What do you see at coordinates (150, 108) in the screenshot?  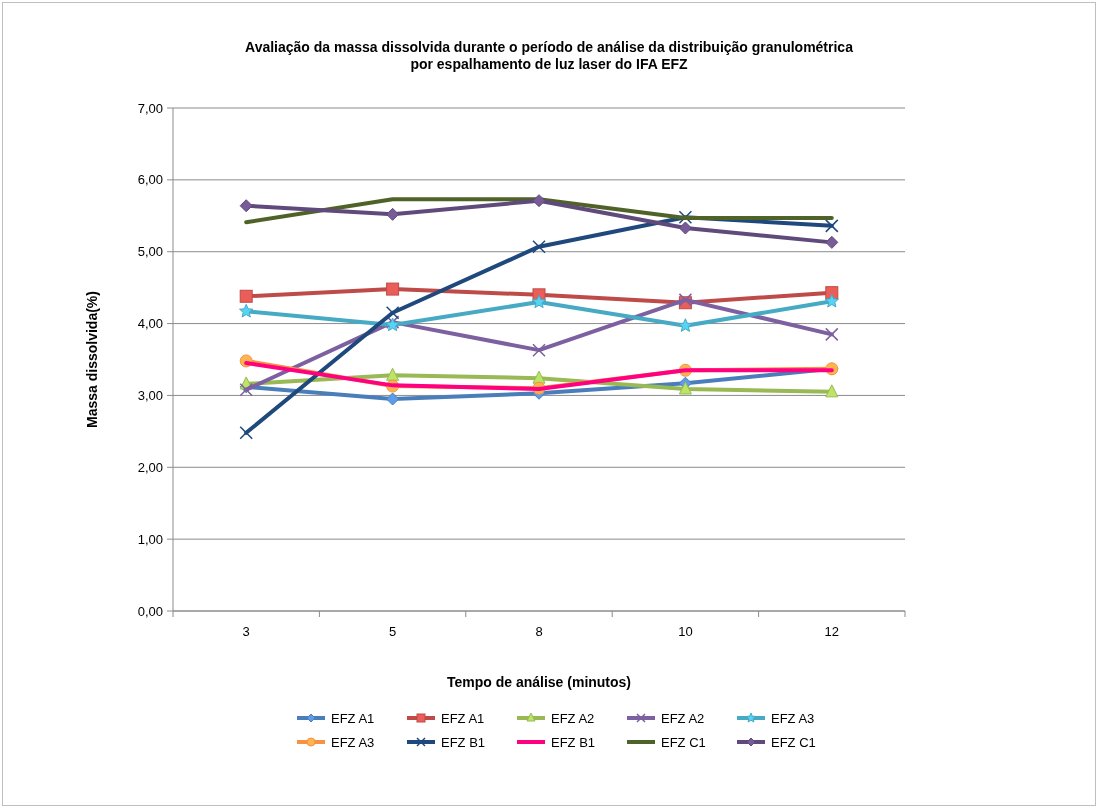 I see `y-tick-label: 7,00` at bounding box center [150, 108].